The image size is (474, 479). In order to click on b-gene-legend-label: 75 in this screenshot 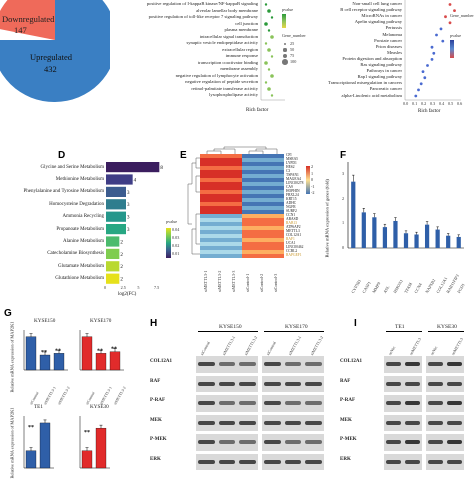, I will do `click(292, 55)`.